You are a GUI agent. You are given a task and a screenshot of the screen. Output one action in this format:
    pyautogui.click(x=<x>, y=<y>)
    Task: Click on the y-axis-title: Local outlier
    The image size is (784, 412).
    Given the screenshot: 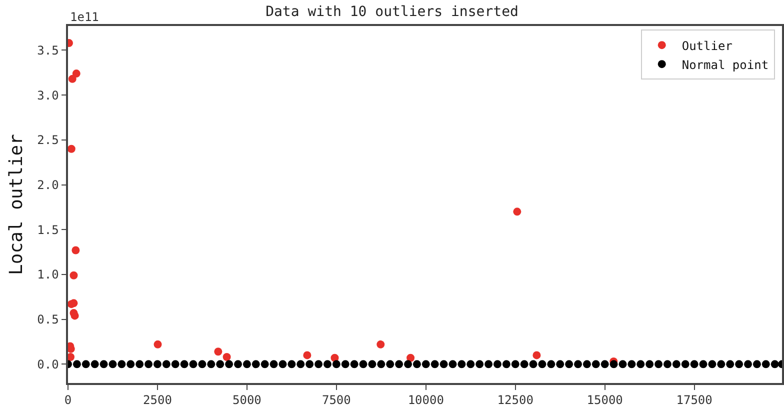 What is the action you would take?
    pyautogui.click(x=16, y=204)
    